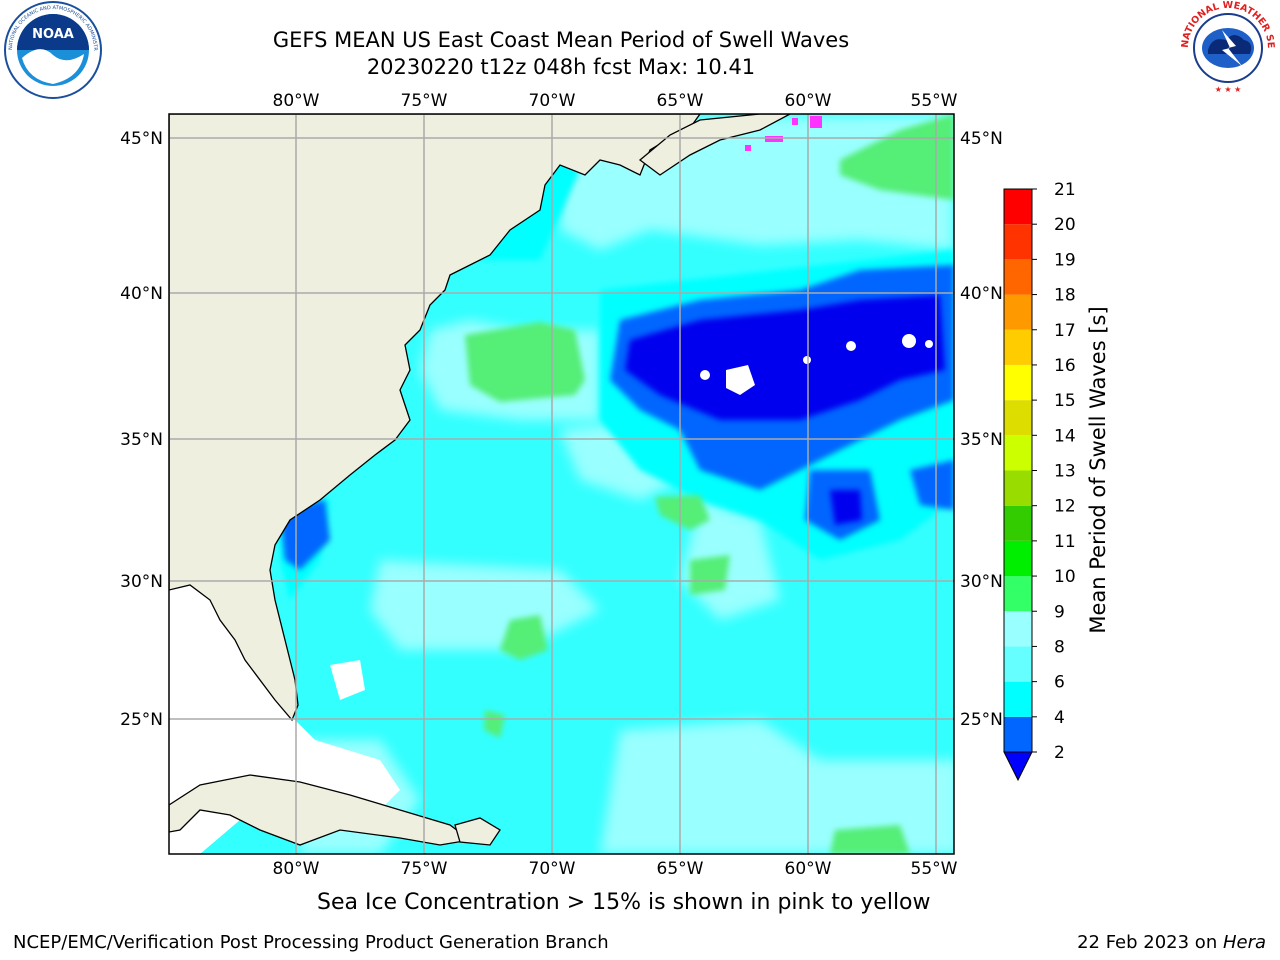  Describe the element at coordinates (1059, 683) in the screenshot. I see `colorbar-tick-label: 6` at that location.